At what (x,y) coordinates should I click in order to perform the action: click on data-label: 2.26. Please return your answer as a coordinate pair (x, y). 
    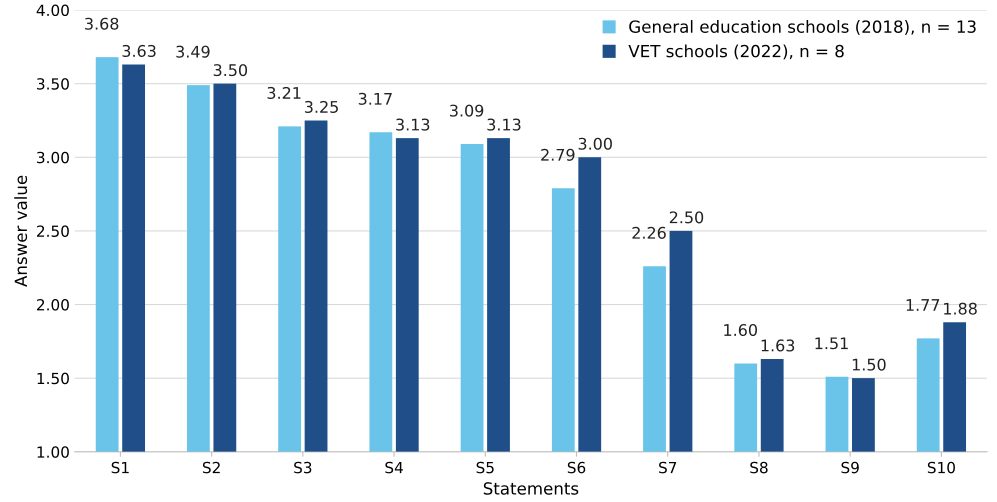
    Looking at the image, I should click on (649, 232).